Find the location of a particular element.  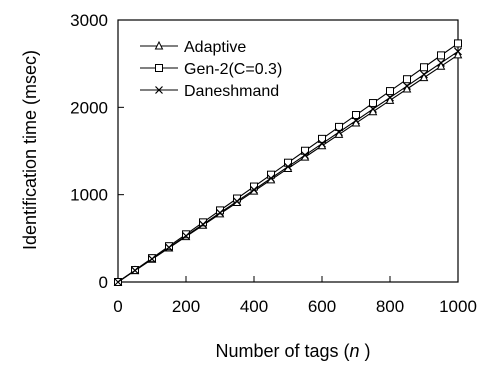

legend-entry: Adaptive is located at coordinates (193, 47).